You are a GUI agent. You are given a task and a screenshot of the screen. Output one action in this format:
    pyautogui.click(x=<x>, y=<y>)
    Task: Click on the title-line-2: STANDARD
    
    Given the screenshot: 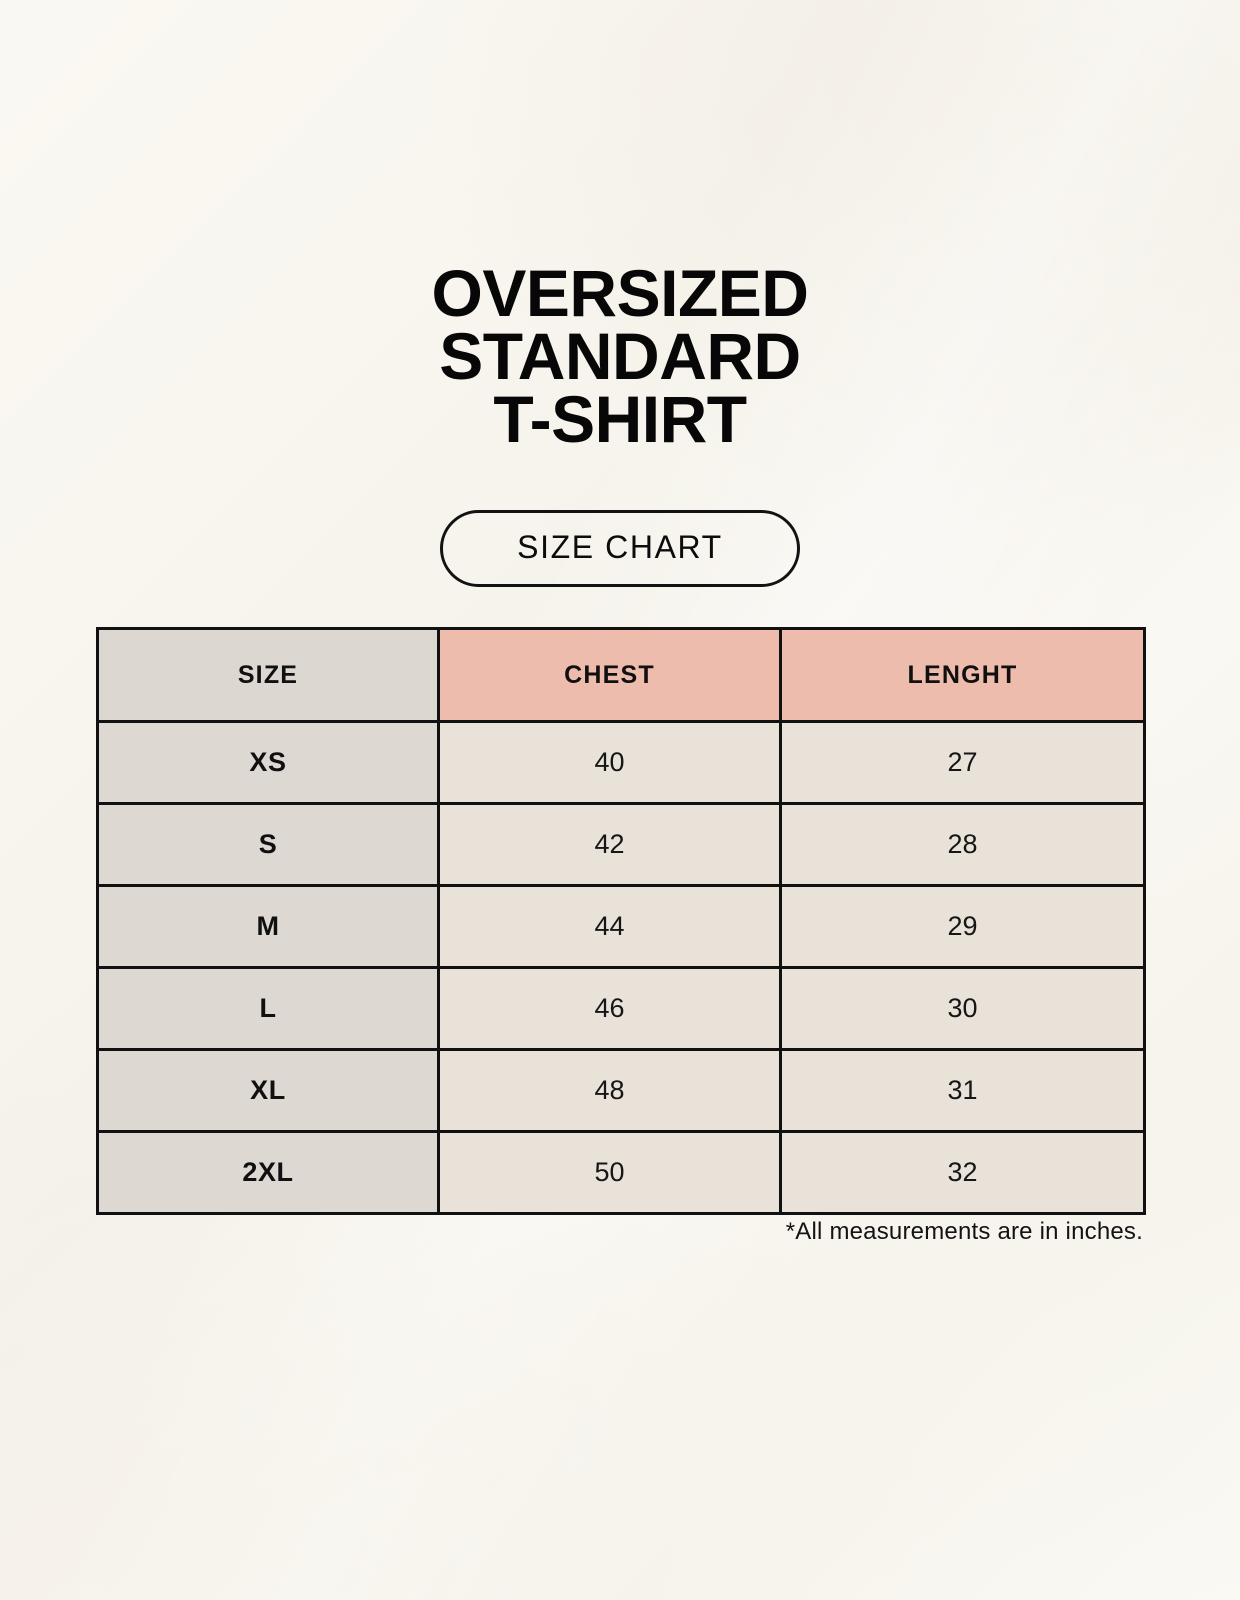 What is the action you would take?
    pyautogui.click(x=620, y=356)
    